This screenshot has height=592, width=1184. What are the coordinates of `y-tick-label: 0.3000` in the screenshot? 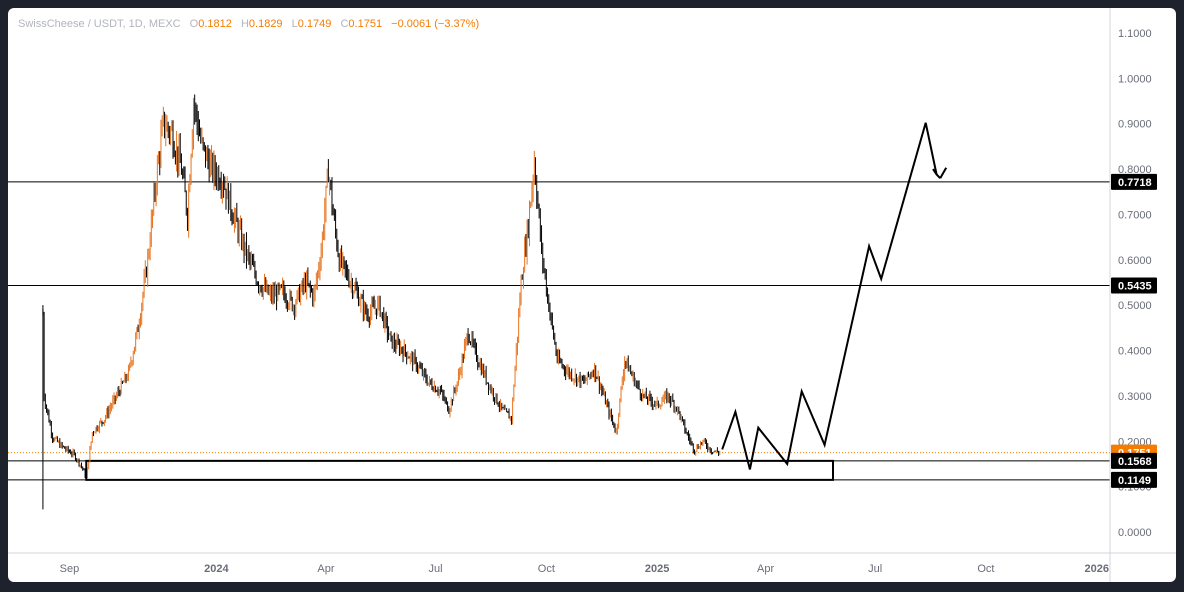 It's located at (1135, 397).